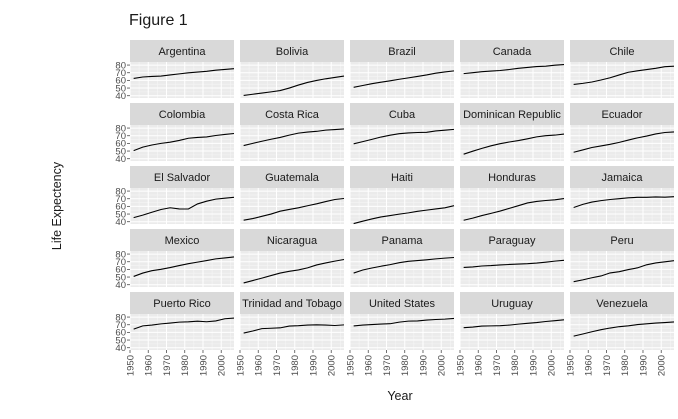 The height and width of the screenshot is (419, 678). I want to click on facet-panel: Bolivia, so click(292, 69).